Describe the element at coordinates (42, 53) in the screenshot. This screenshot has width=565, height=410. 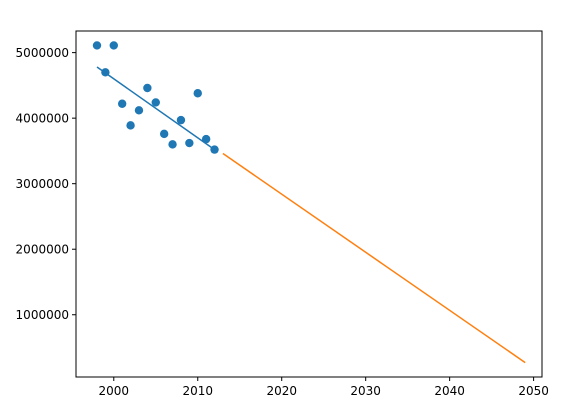
I see `y-tick-label: 5000000` at that location.